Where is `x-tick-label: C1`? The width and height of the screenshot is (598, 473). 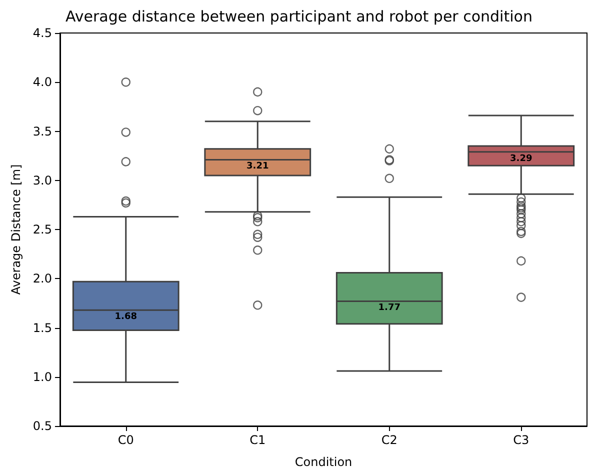 x-tick-label: C1 is located at coordinates (258, 440).